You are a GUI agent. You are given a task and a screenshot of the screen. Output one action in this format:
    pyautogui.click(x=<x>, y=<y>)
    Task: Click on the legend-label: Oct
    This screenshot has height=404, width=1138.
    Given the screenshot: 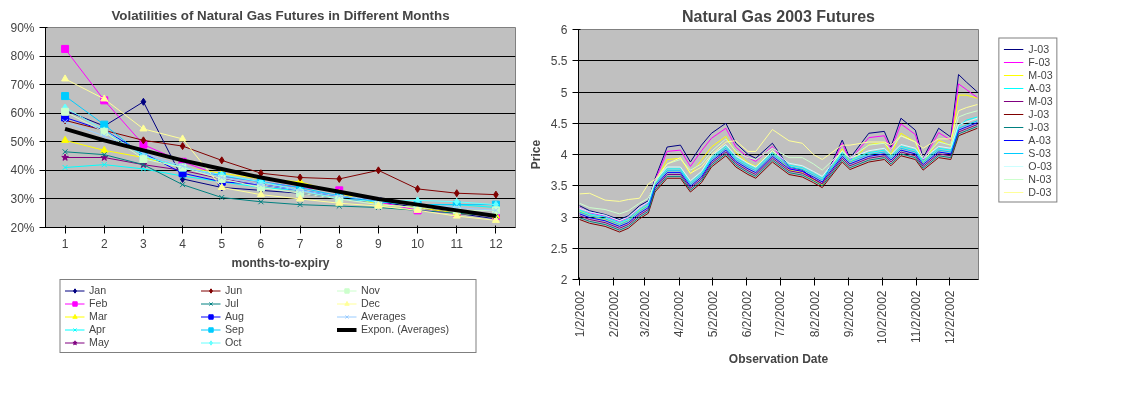 What is the action you would take?
    pyautogui.click(x=234, y=342)
    